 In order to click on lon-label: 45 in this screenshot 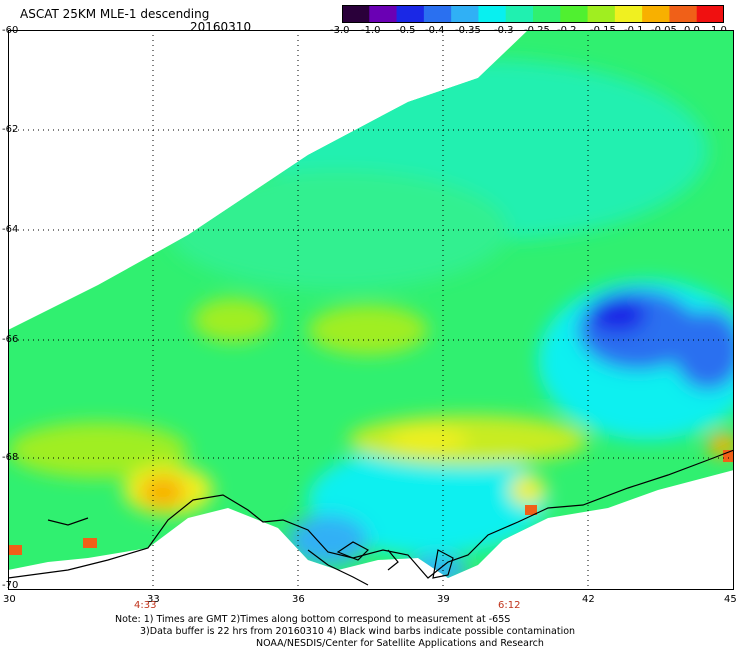, I will do `click(730, 599)`.